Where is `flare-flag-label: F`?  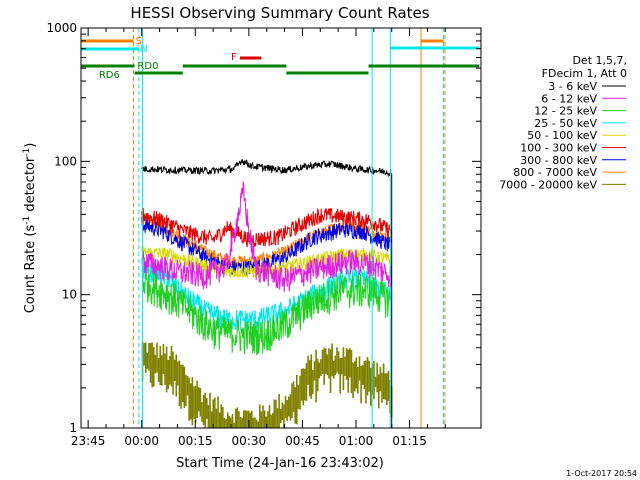 flare-flag-label: F is located at coordinates (234, 57).